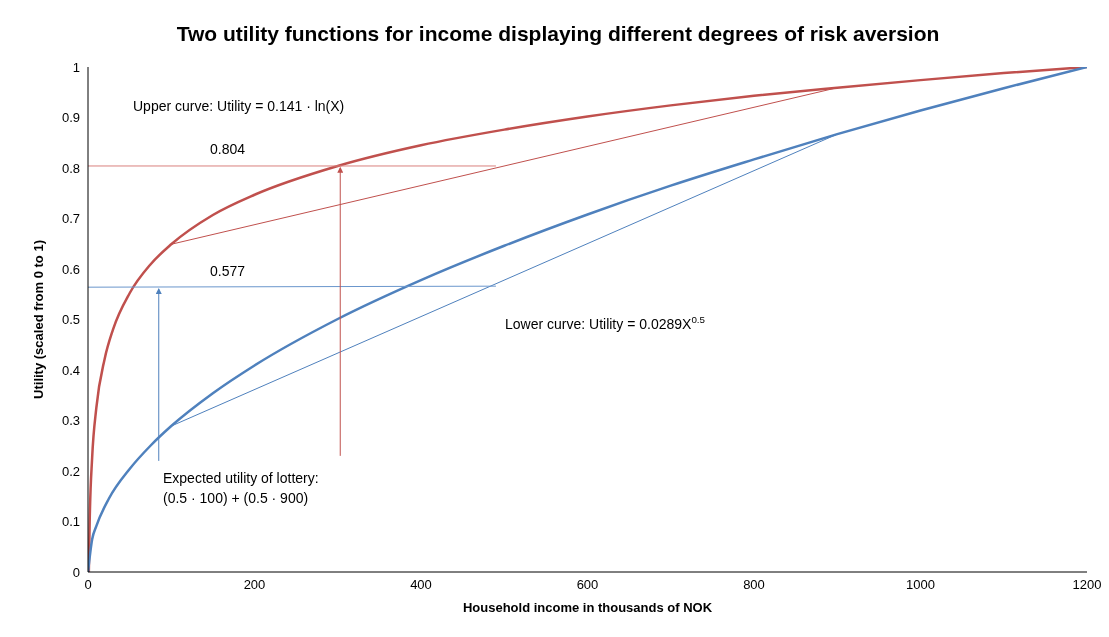 The image size is (1109, 637). I want to click on y-tick-label: 0, so click(76, 572).